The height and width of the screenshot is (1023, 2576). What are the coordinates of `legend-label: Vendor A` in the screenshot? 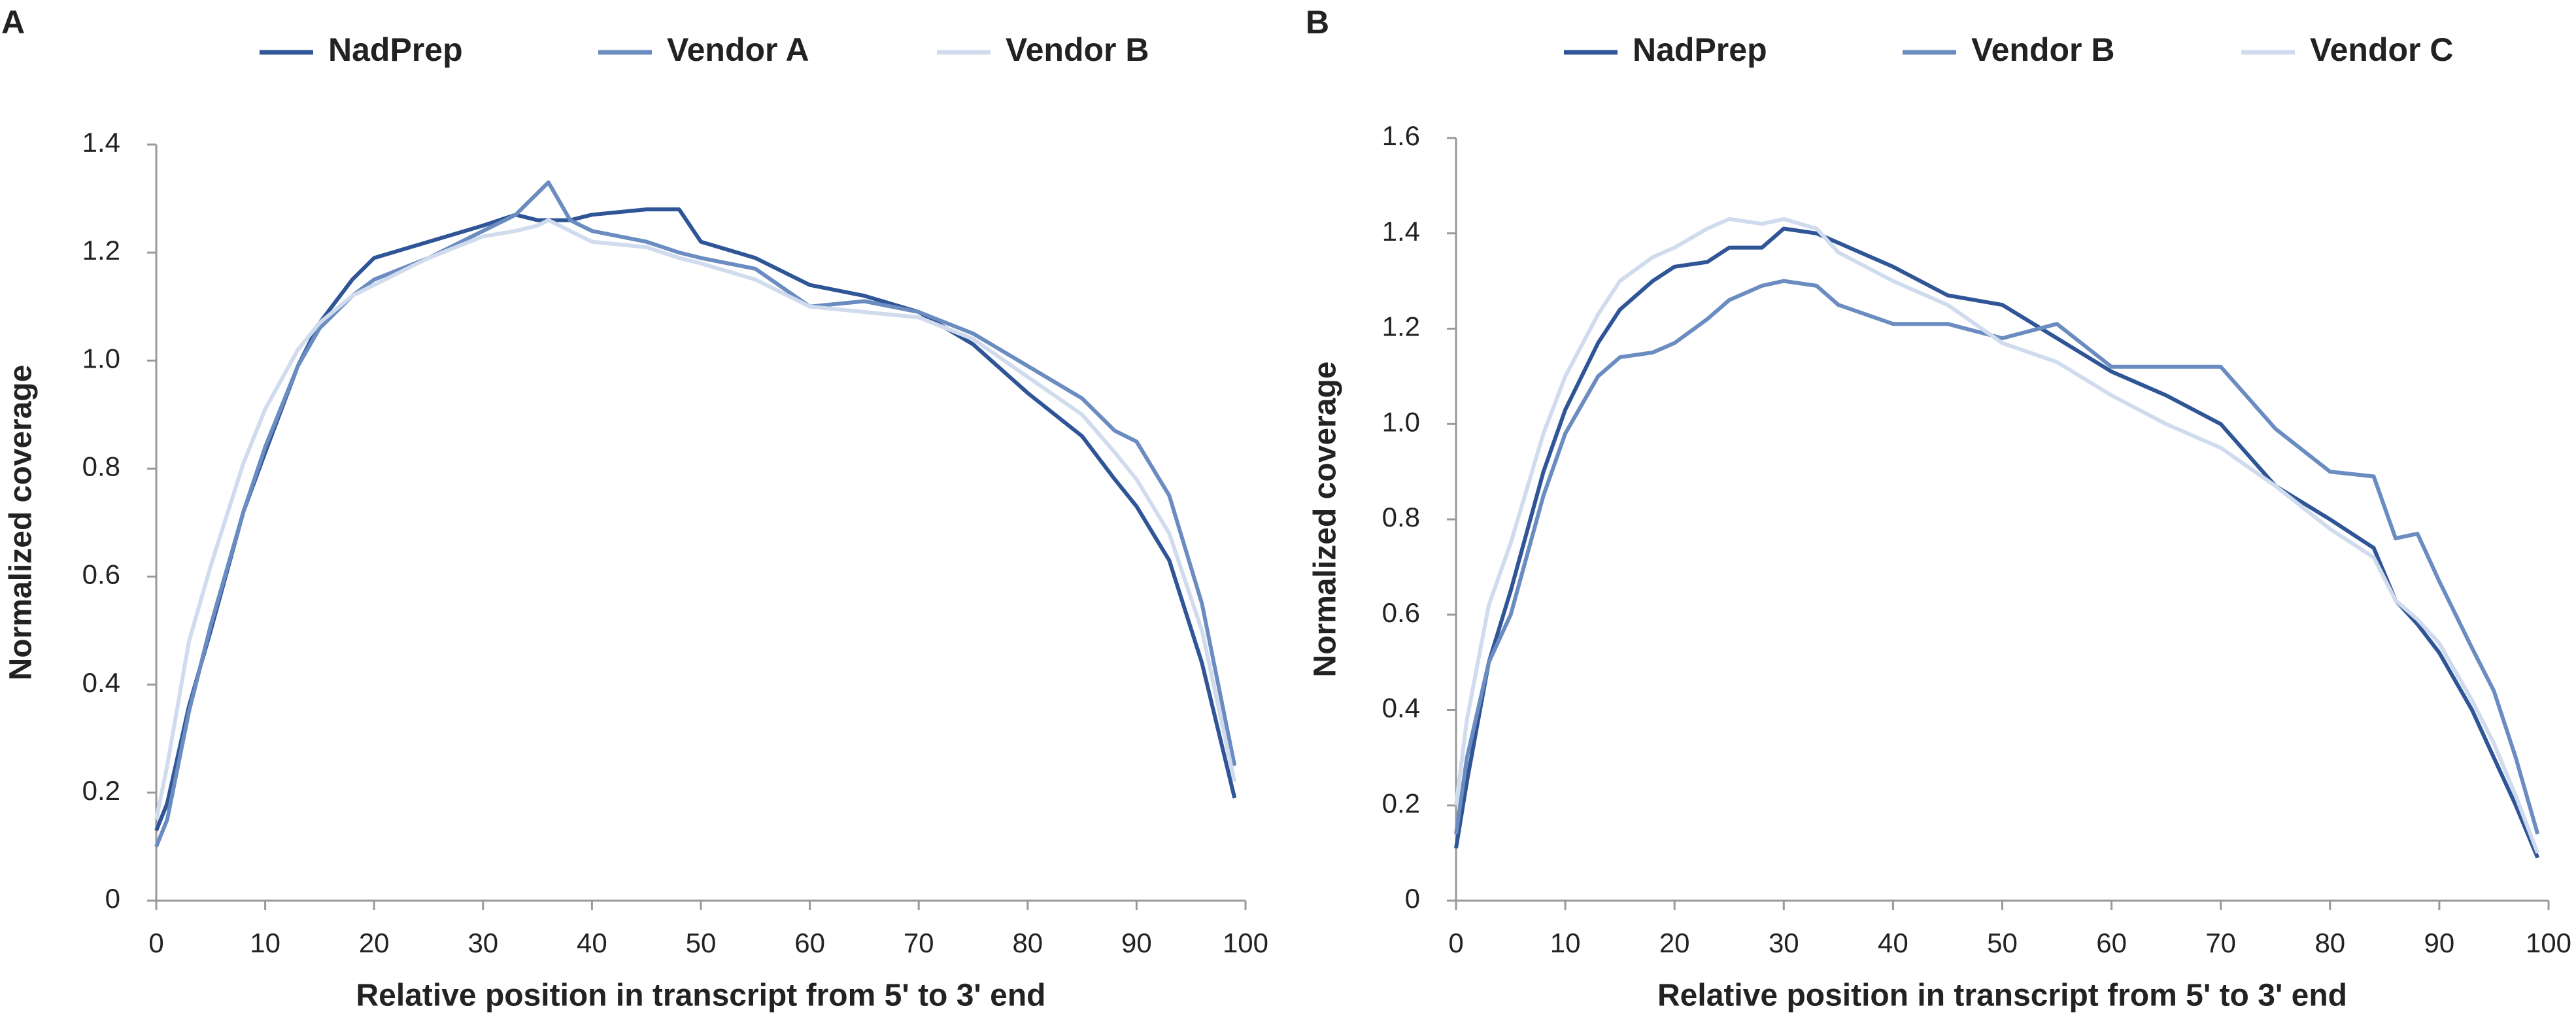 It's located at (738, 49).